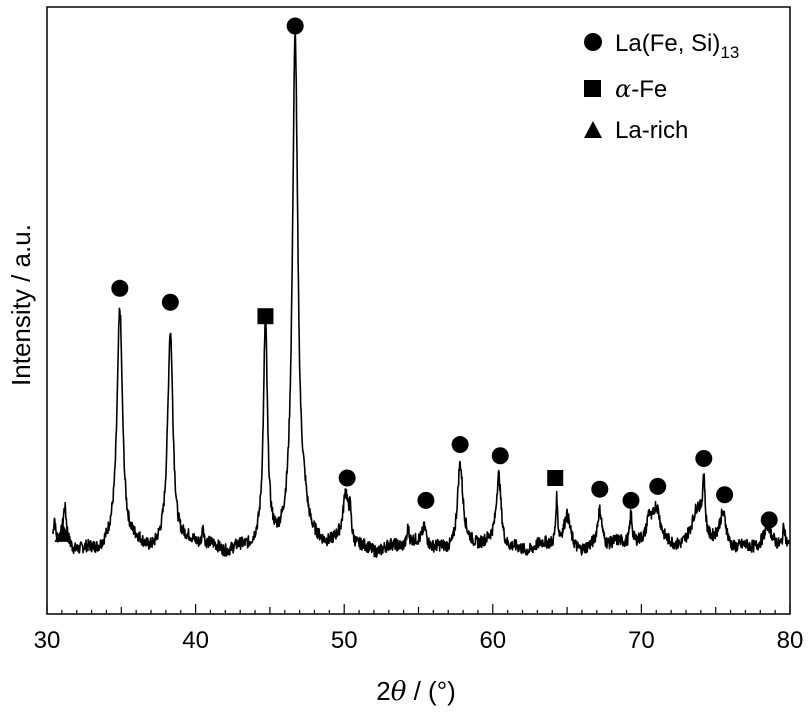 The image size is (810, 712). Describe the element at coordinates (677, 46) in the screenshot. I see `legend-label-lafesi: La(Fe, Si)13` at that location.